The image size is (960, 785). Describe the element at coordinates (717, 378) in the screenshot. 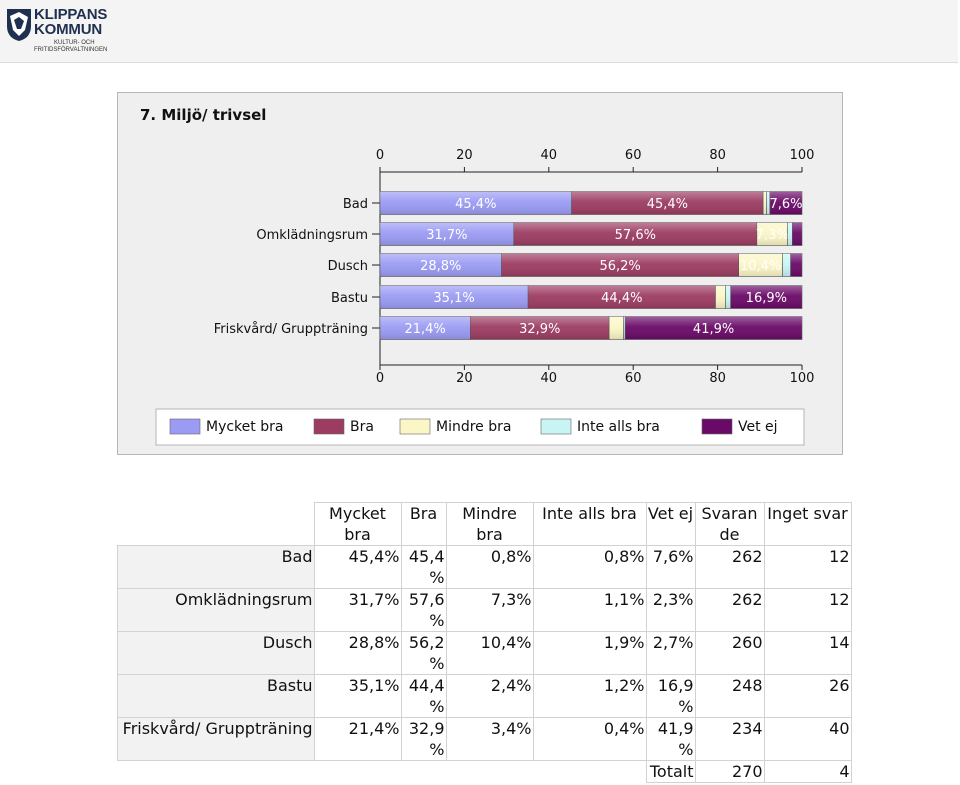

I see `x-tick-label-bottom: 80` at that location.